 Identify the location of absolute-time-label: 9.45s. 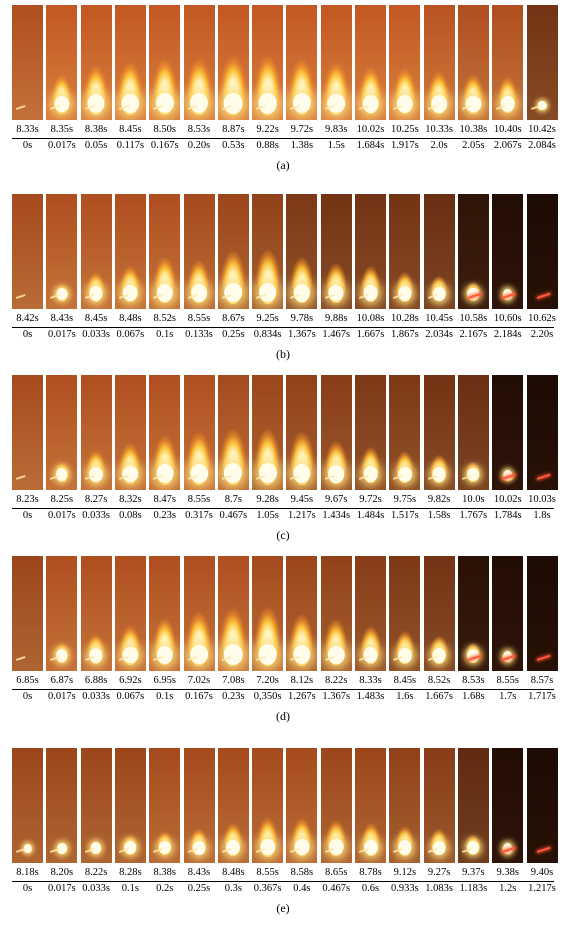
(302, 499).